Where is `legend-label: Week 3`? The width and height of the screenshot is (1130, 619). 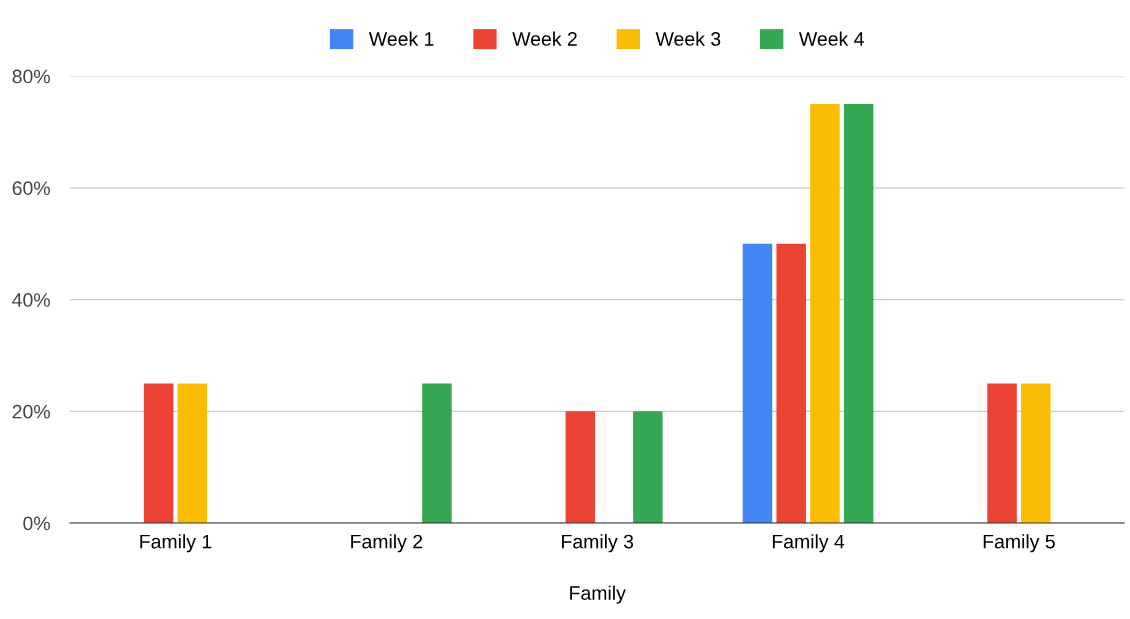
legend-label: Week 3 is located at coordinates (688, 38).